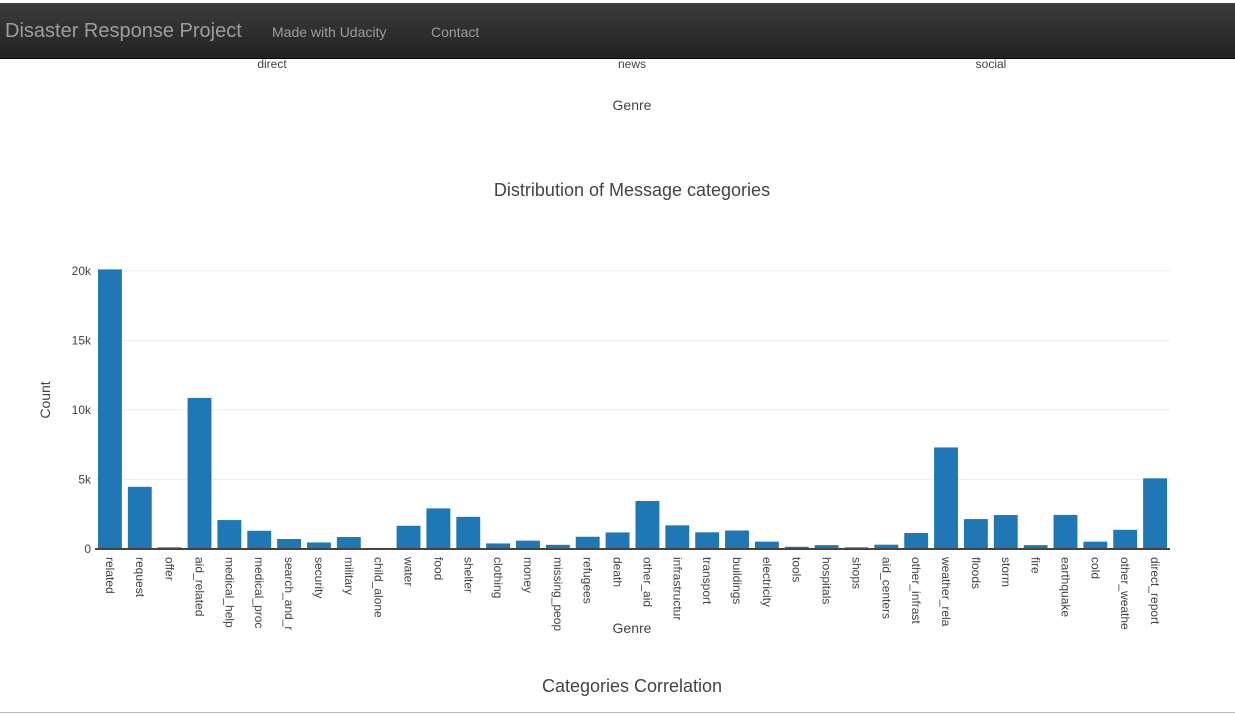  Describe the element at coordinates (438, 568) in the screenshot. I see `x-tick-label: food` at that location.